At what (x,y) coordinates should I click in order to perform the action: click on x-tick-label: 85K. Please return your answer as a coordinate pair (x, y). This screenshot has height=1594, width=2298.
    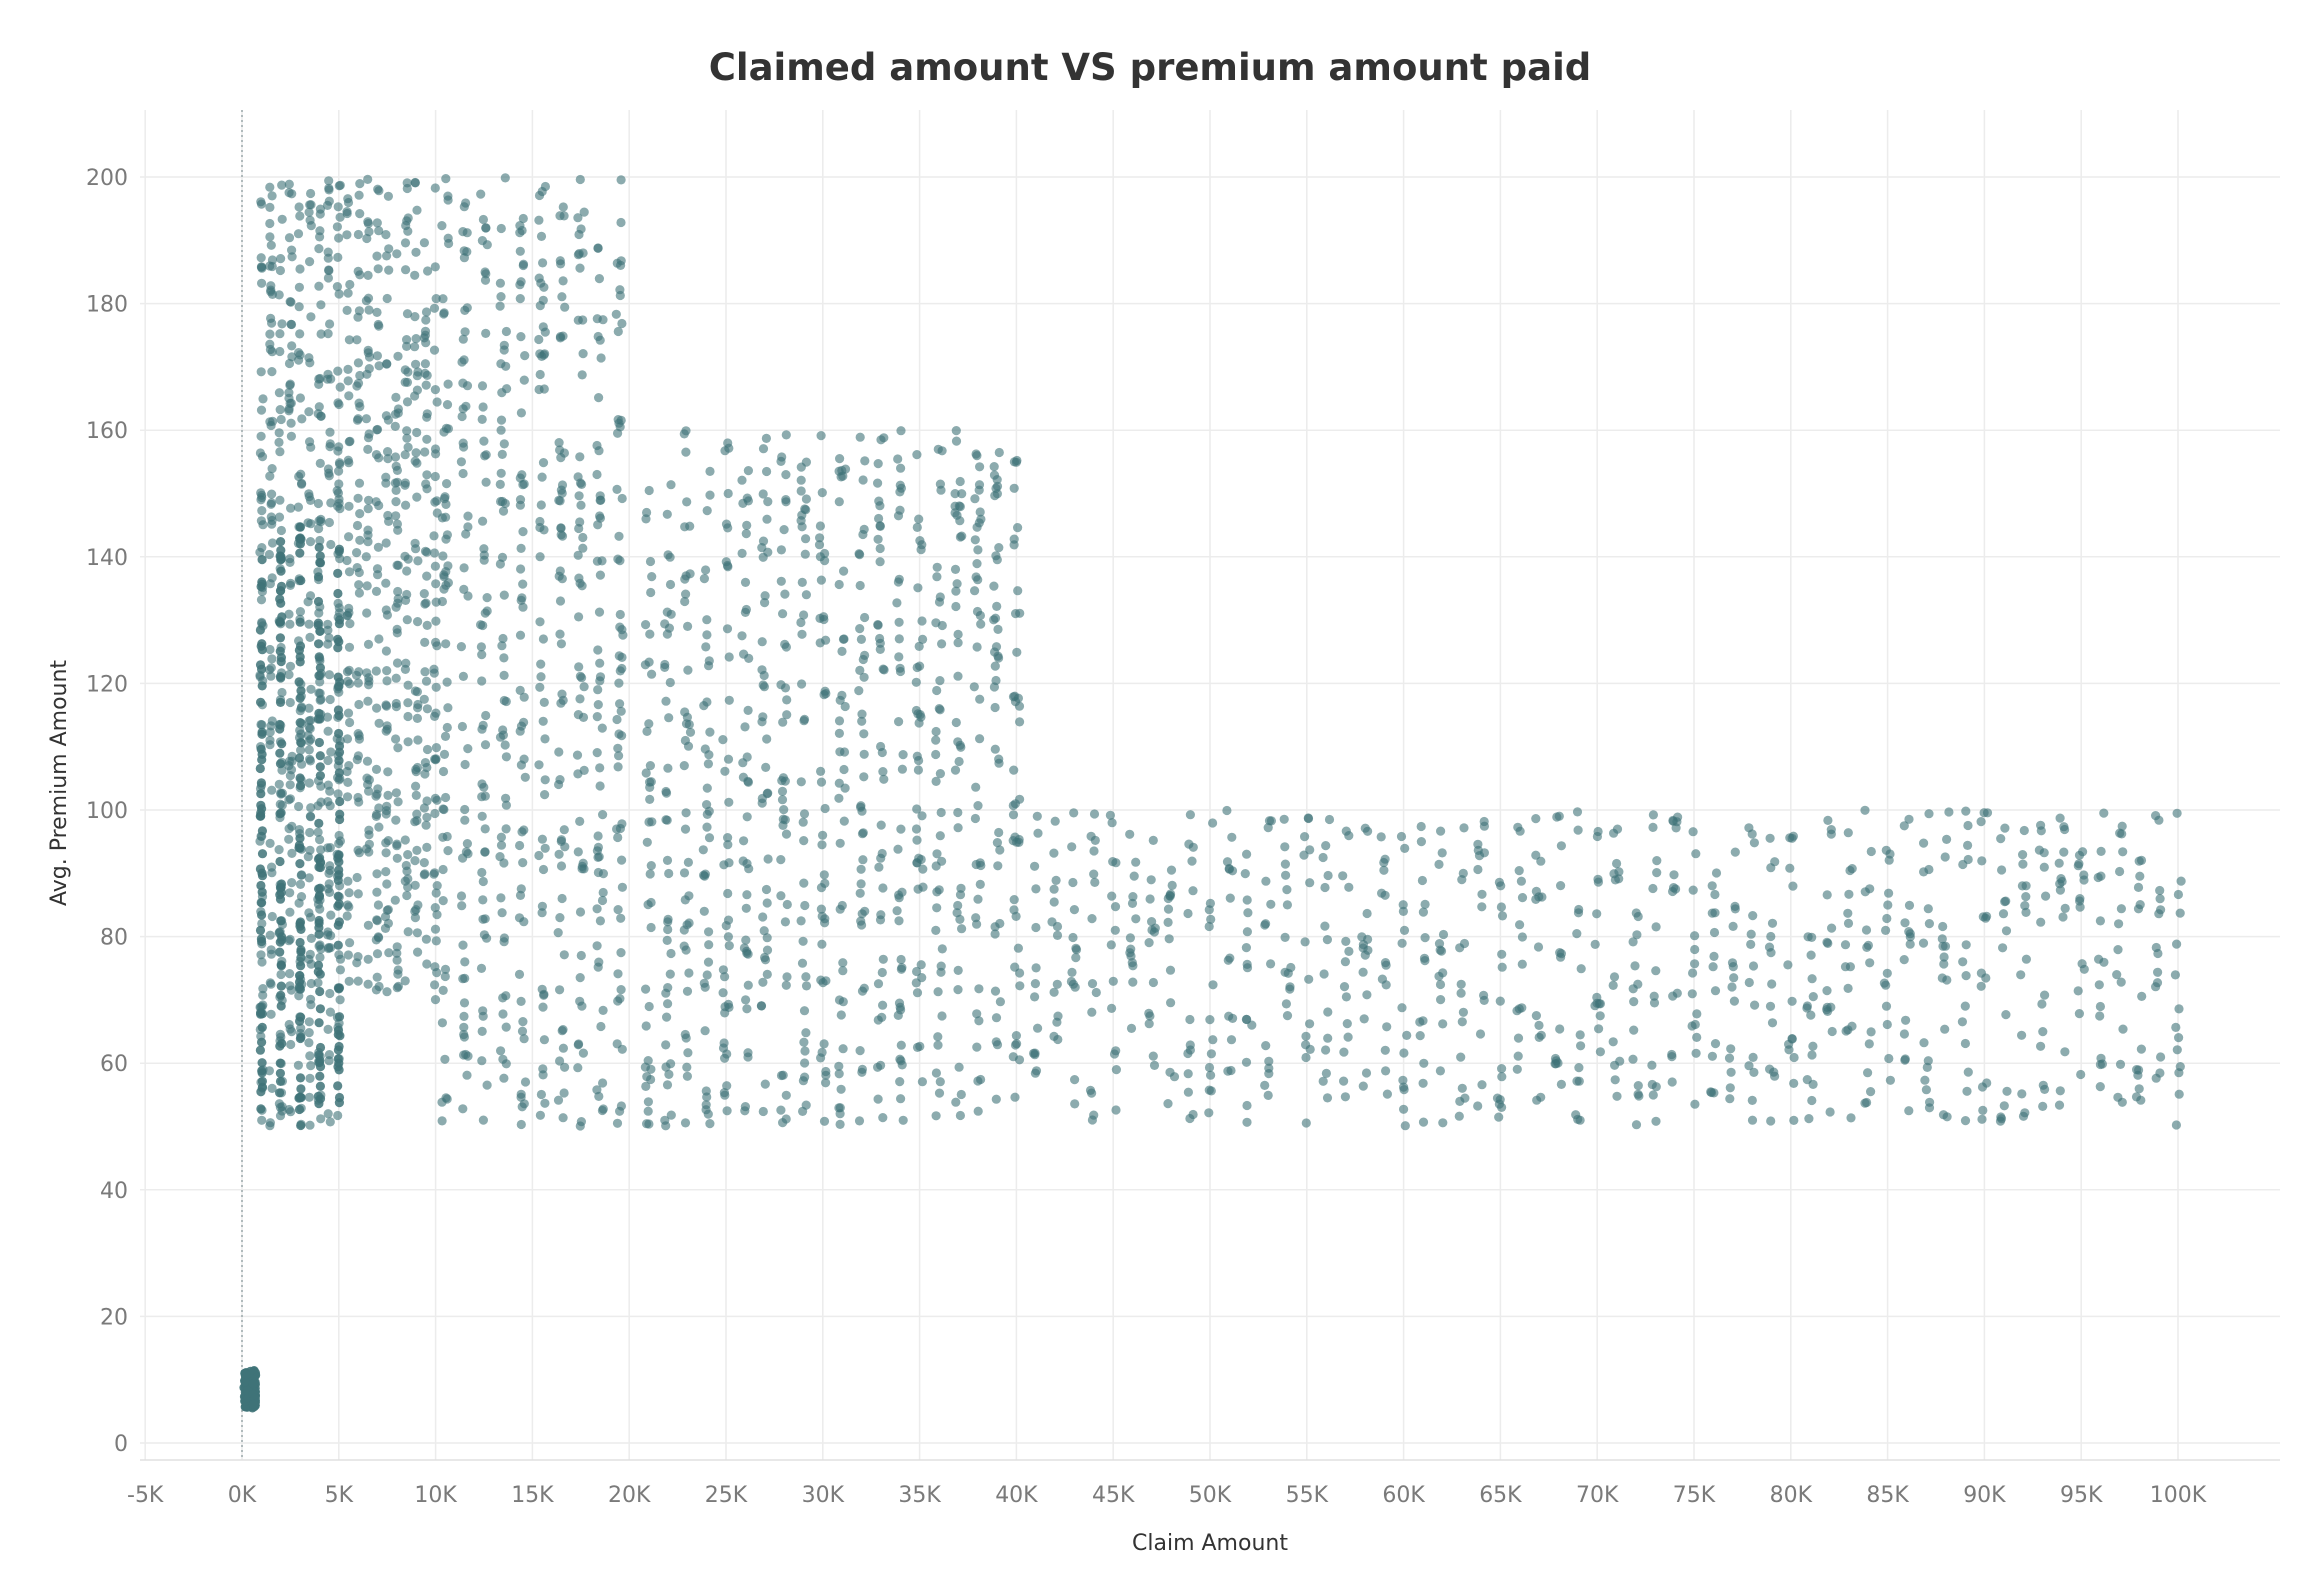
    Looking at the image, I should click on (1887, 1495).